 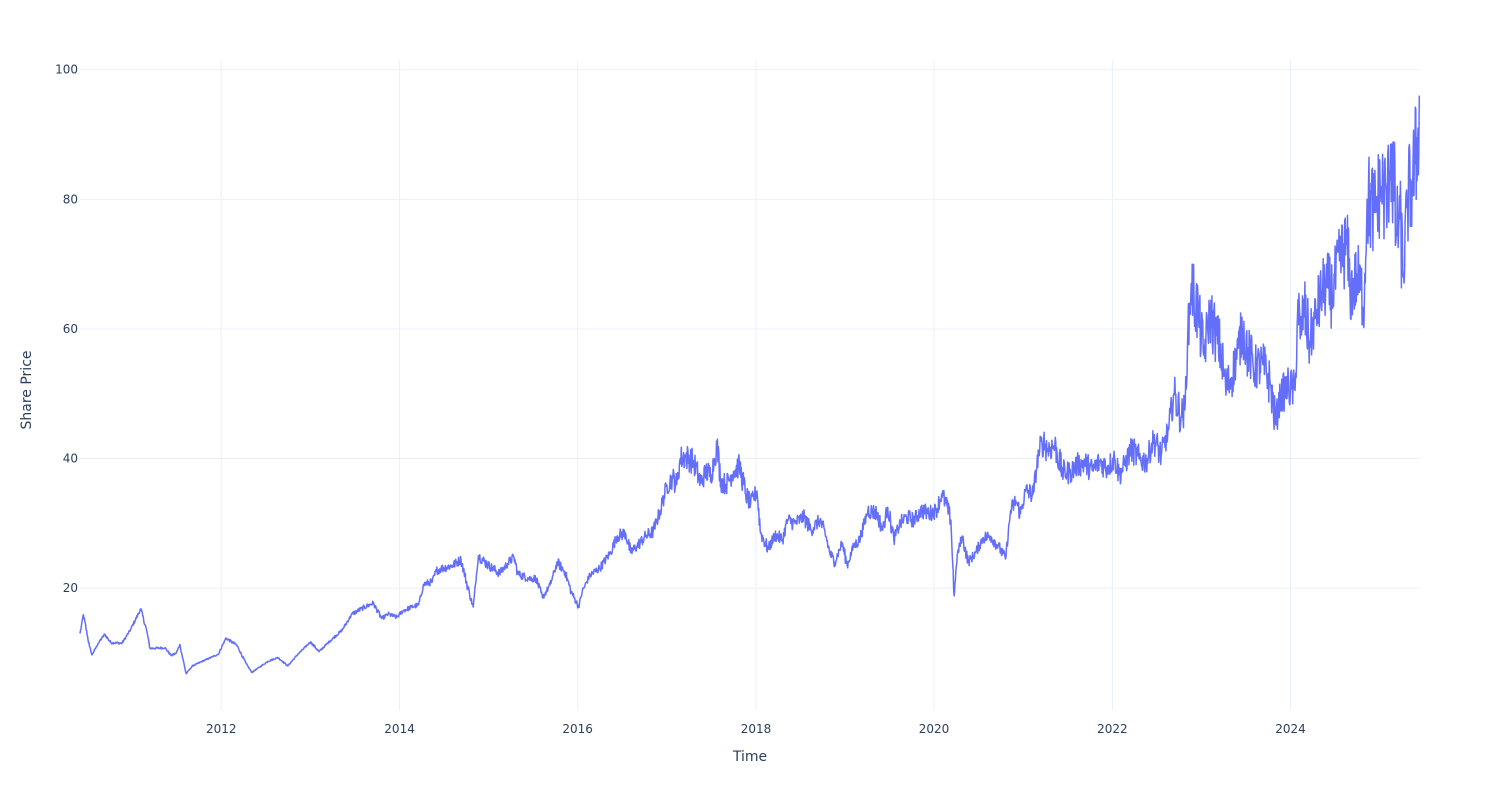 I want to click on y-tick-label: 20, so click(x=70, y=588).